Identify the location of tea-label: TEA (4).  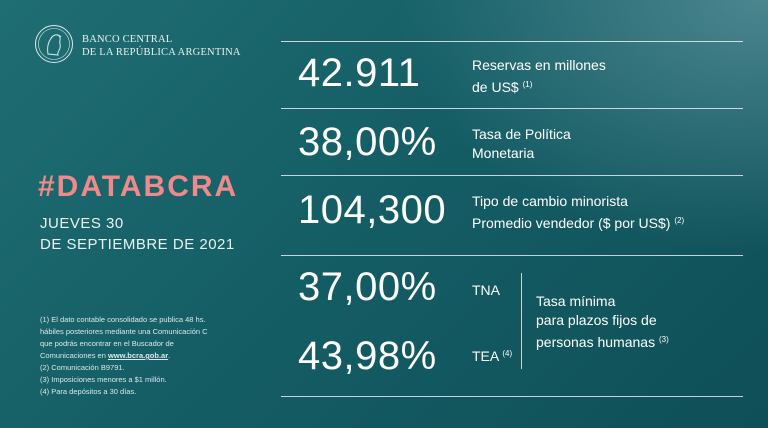
(492, 356).